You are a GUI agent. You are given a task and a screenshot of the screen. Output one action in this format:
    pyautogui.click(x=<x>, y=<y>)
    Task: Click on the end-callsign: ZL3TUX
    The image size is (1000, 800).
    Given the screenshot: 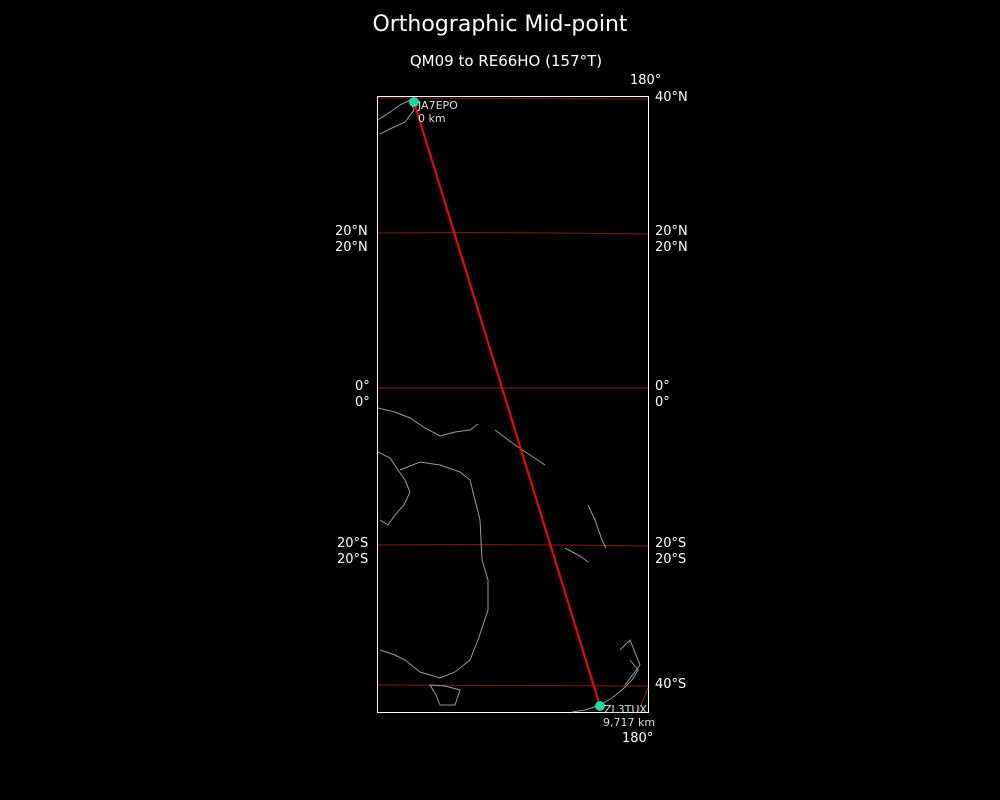 What is the action you would take?
    pyautogui.click(x=625, y=709)
    